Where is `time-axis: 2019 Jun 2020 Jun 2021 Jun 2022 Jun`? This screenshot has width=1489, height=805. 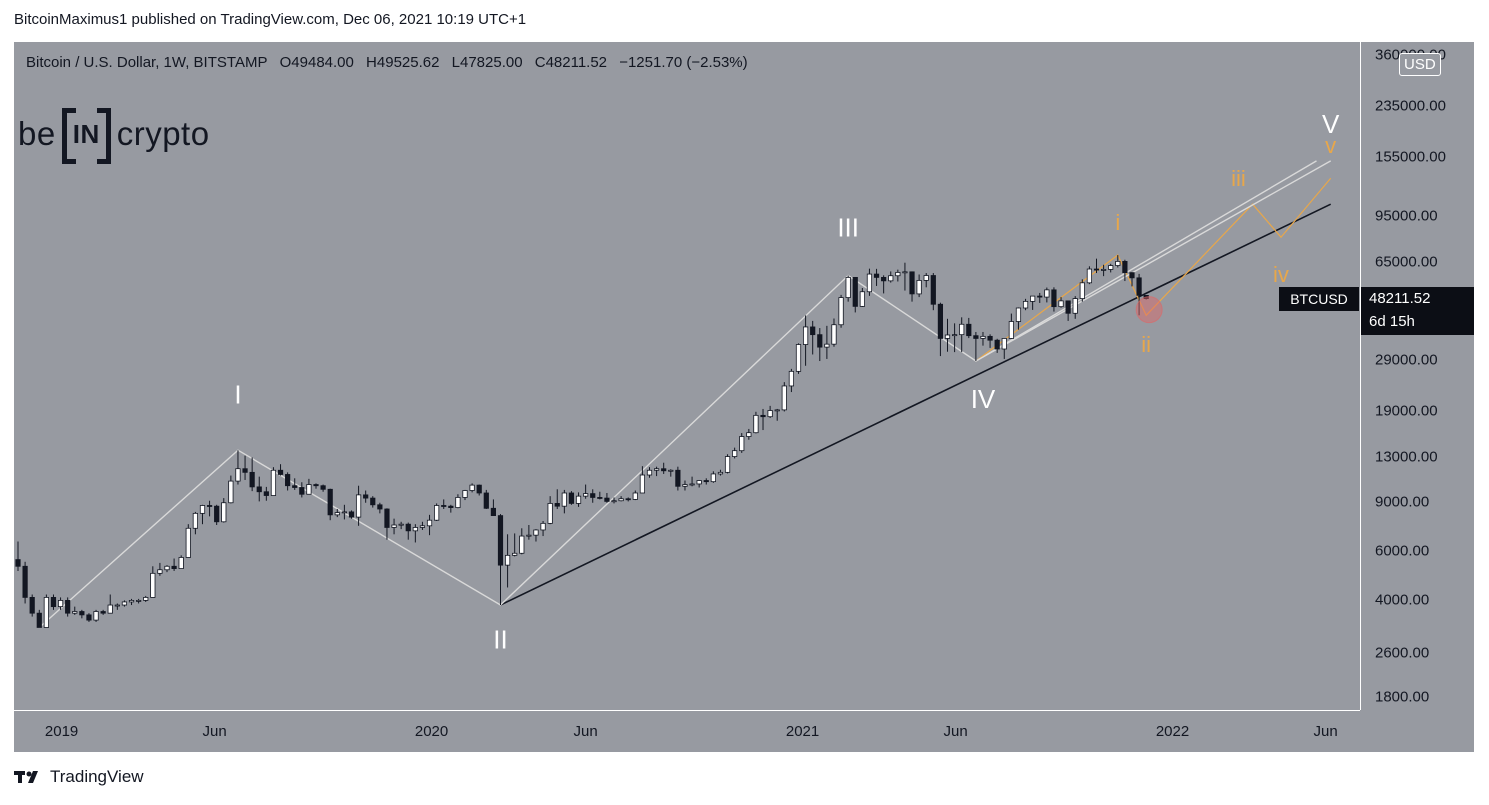 time-axis: 2019 Jun 2020 Jun 2021 Jun 2022 Jun is located at coordinates (687, 731).